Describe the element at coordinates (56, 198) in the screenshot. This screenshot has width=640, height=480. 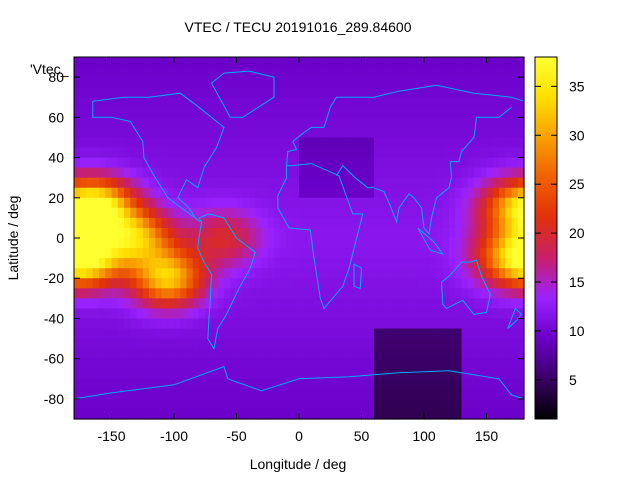
I see `y-tick-label: 20` at that location.